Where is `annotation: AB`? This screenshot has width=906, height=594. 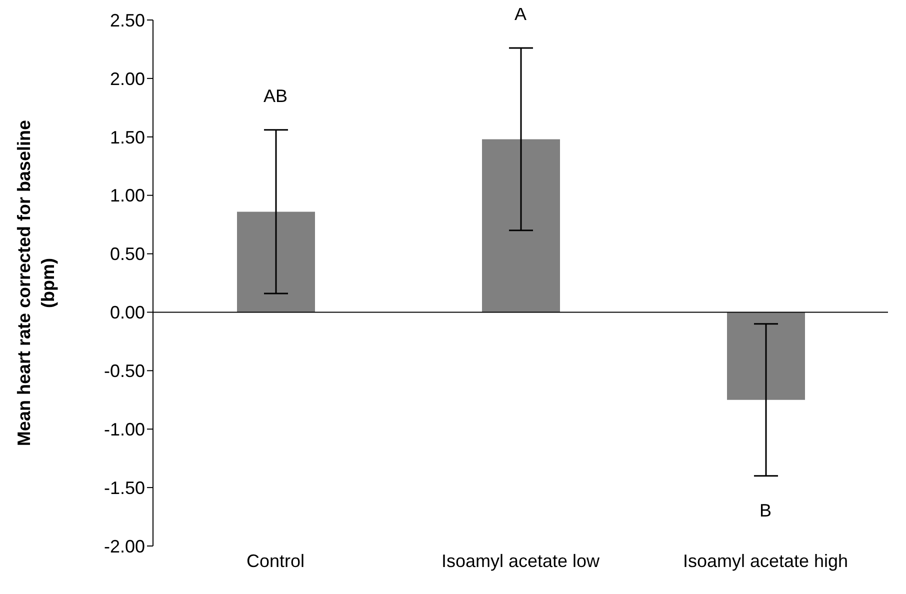
annotation: AB is located at coordinates (275, 96).